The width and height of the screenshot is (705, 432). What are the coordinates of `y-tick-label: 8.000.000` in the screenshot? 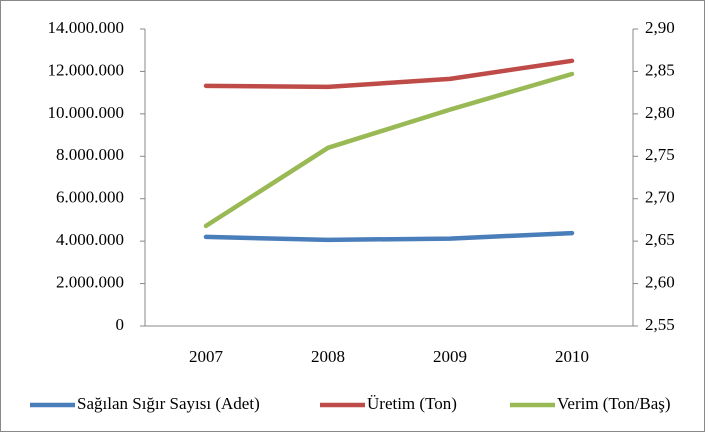 It's located at (90, 154).